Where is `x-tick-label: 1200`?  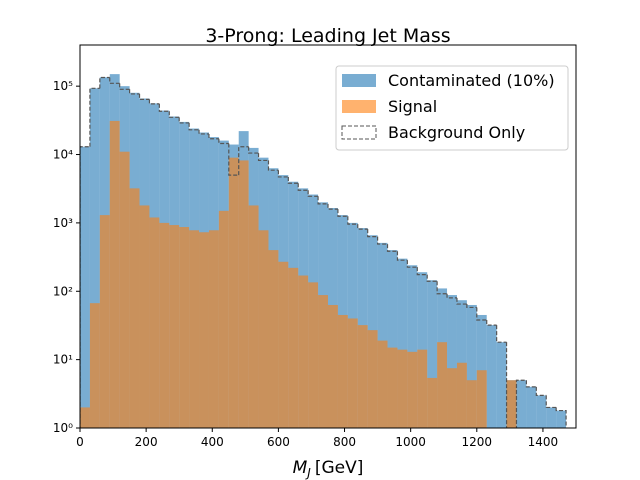
x-tick-label: 1200 is located at coordinates (477, 442).